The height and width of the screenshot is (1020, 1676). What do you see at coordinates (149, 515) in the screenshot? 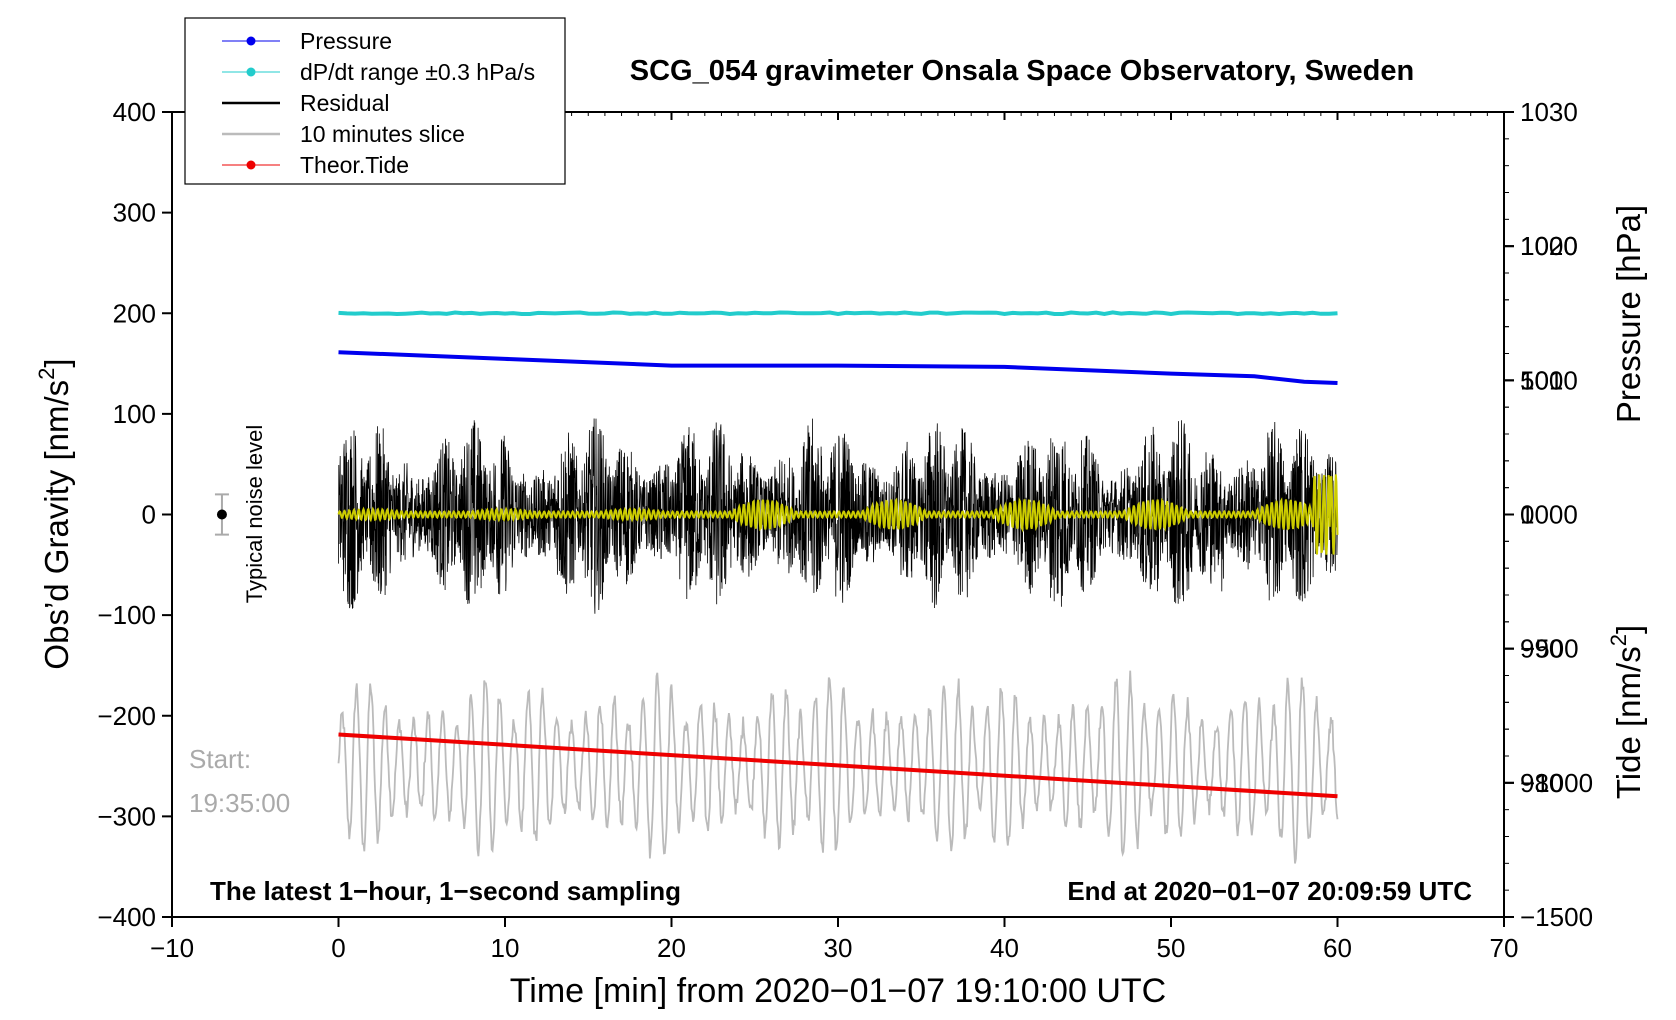
I see `y-tick-label: 0` at bounding box center [149, 515].